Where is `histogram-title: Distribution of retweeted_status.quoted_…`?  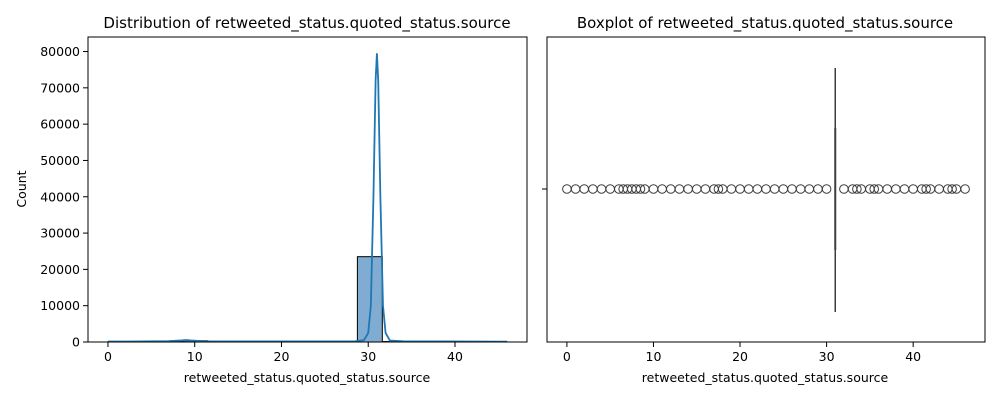 histogram-title: Distribution of retweeted_status.quoted_… is located at coordinates (306, 23).